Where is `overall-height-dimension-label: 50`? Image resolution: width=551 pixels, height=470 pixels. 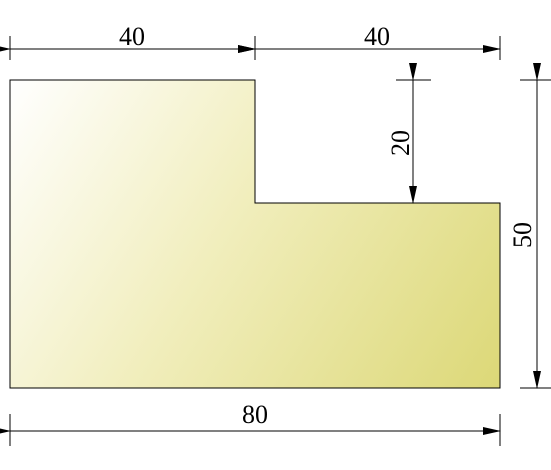
overall-height-dimension-label: 50 is located at coordinates (522, 235).